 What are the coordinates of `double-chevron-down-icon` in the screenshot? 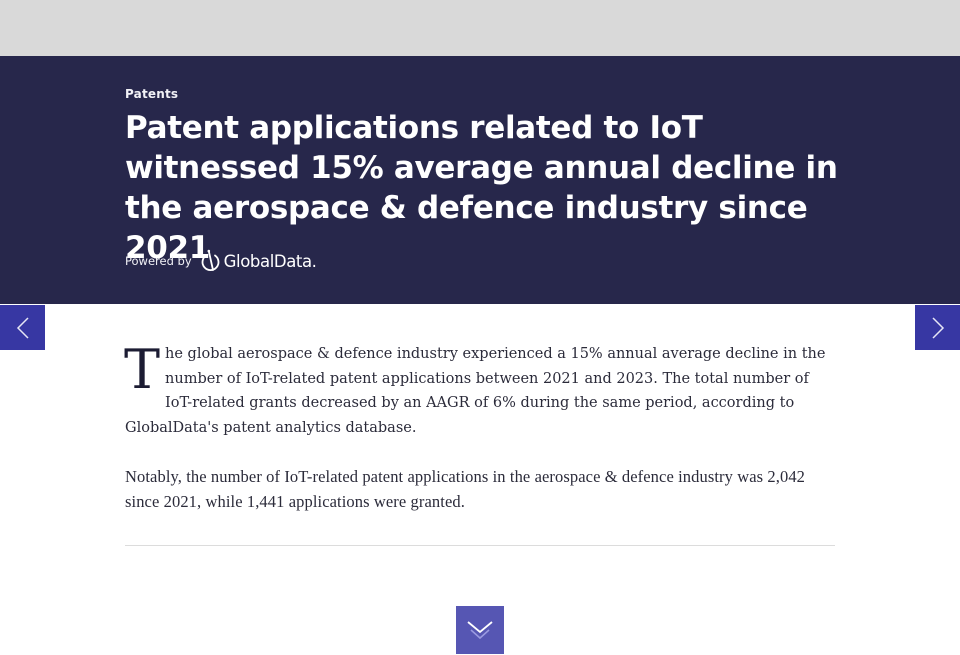 It's located at (480, 630).